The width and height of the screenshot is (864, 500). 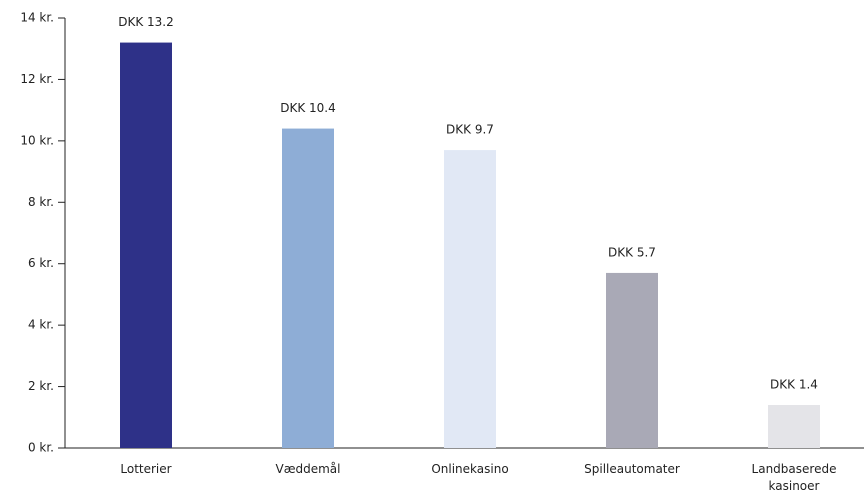 What do you see at coordinates (794, 385) in the screenshot?
I see `value-label: DKK 1.4` at bounding box center [794, 385].